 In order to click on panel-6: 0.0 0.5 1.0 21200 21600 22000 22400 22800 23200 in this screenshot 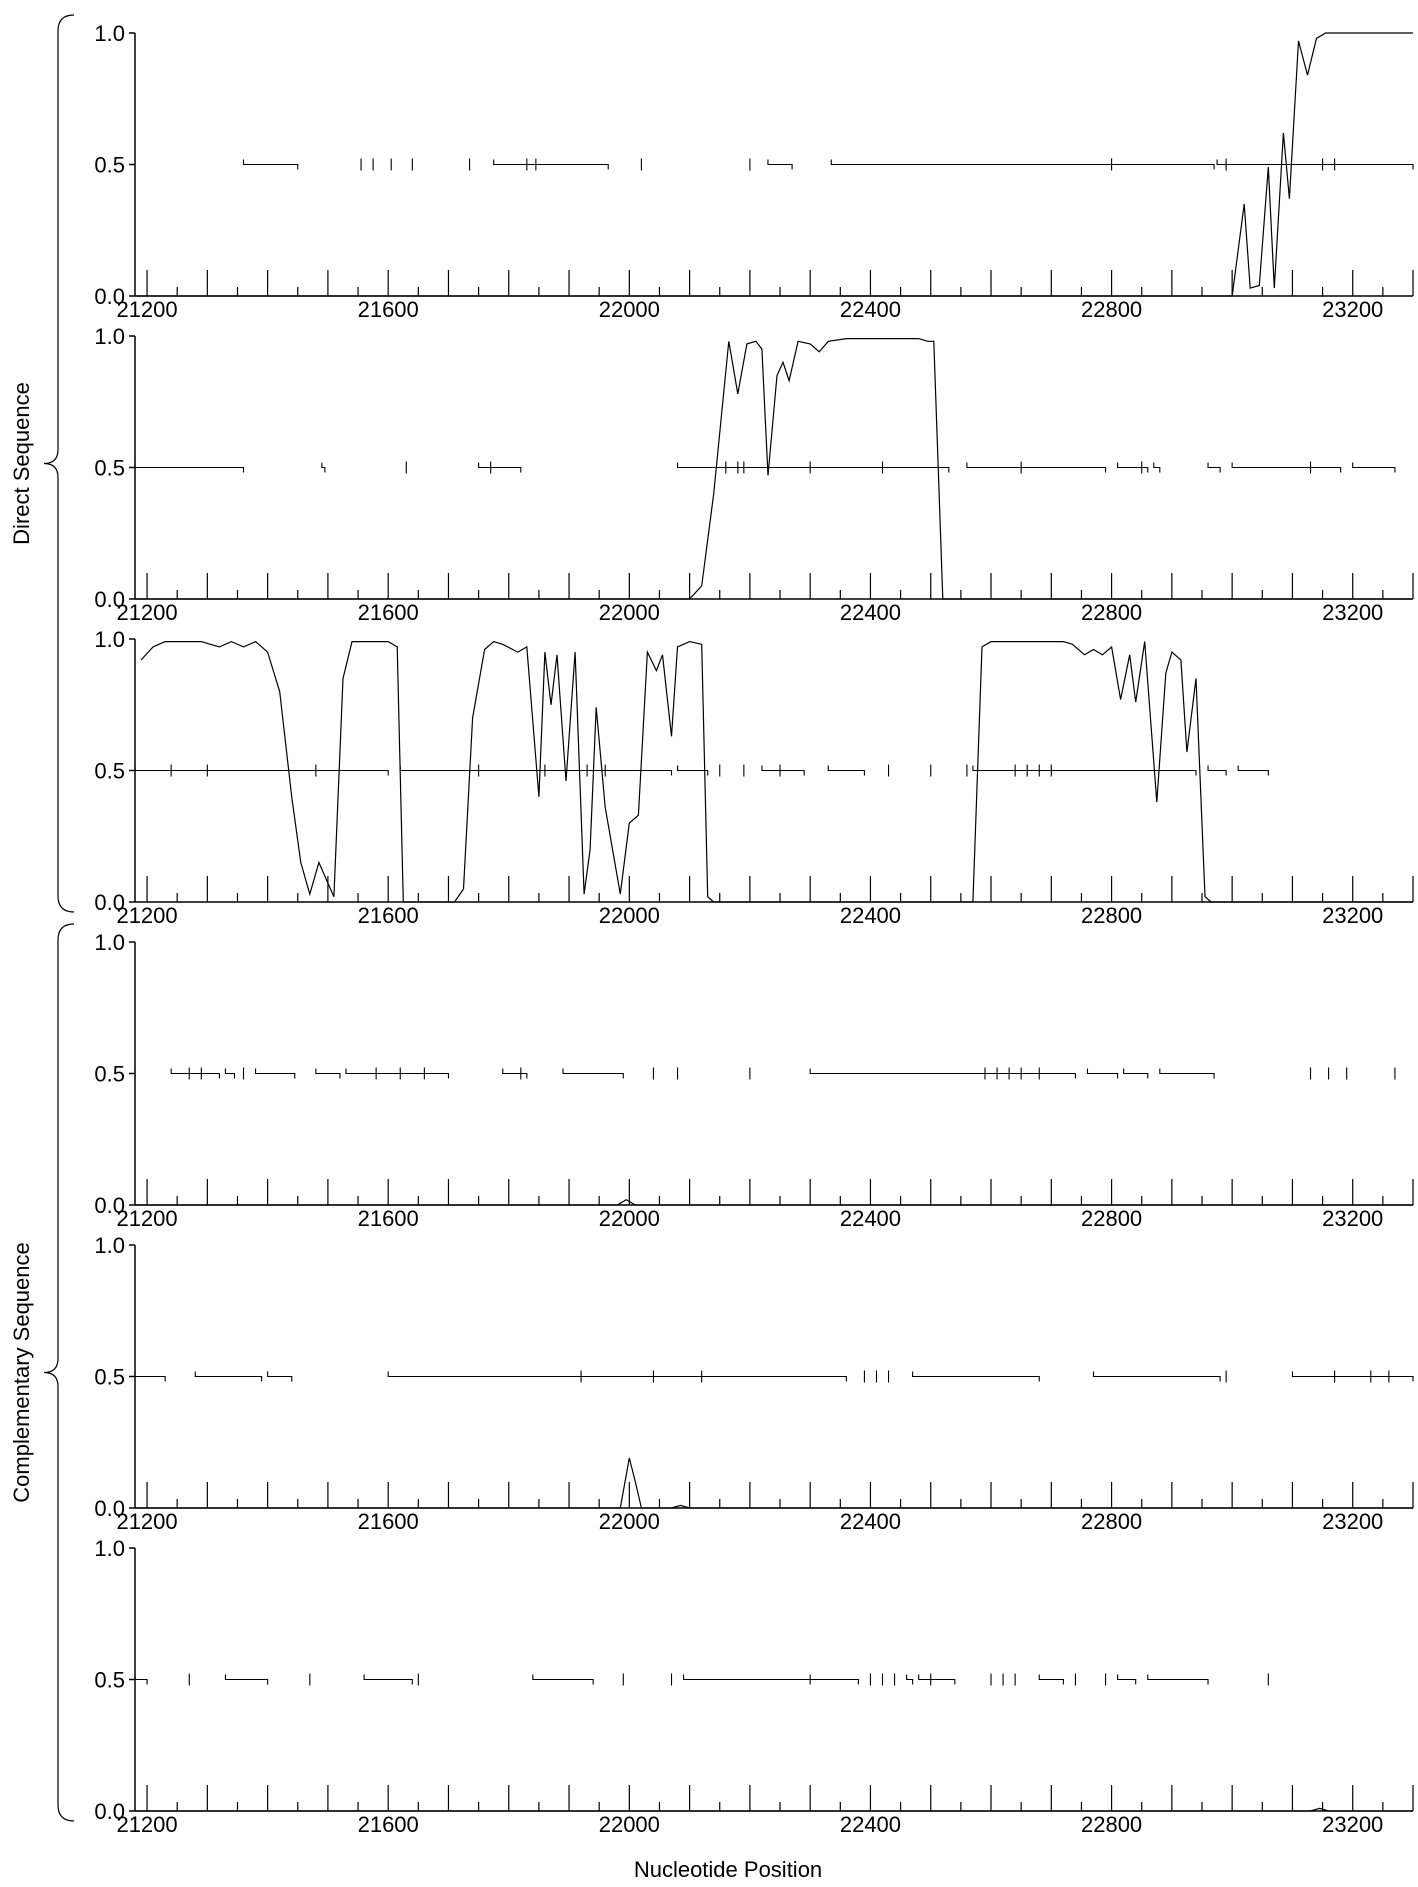, I will do `click(754, 1686)`.